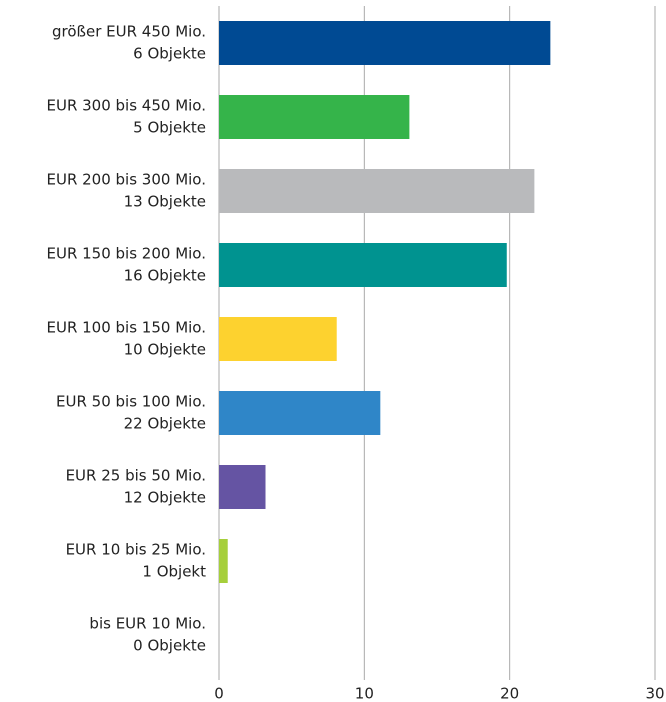  Describe the element at coordinates (165, 350) in the screenshot. I see `y-tick-label: 10 Objekte` at that location.